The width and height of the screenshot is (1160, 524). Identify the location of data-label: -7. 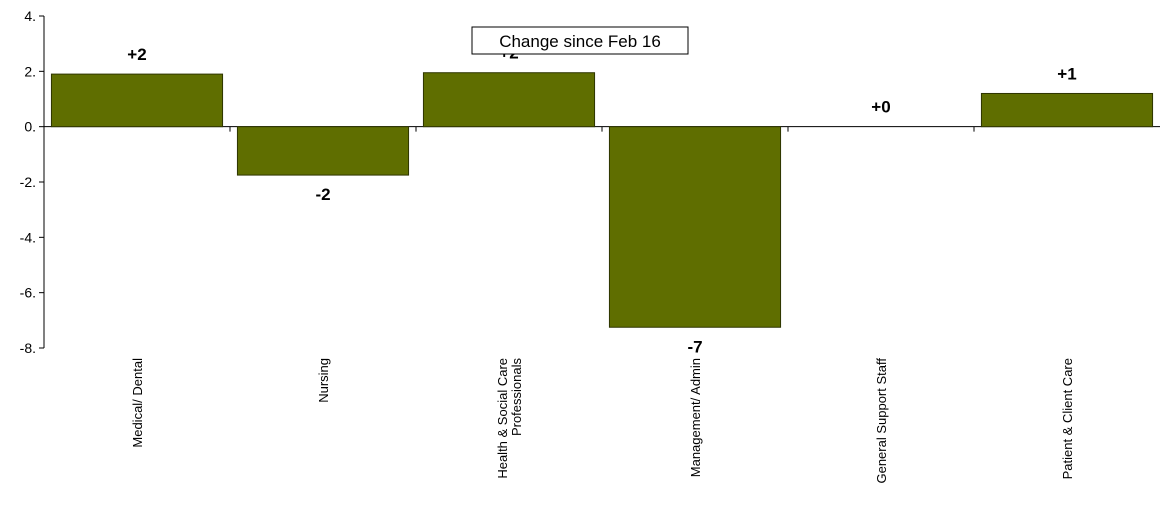
(694, 346).